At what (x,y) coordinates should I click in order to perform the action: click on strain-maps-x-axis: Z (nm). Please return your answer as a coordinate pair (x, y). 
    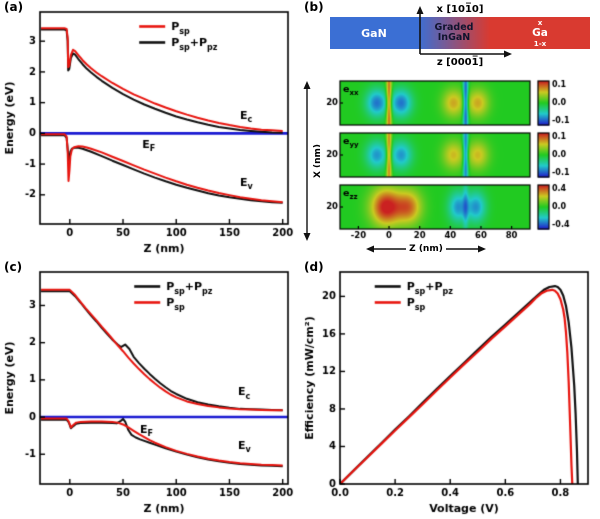
    Looking at the image, I should click on (426, 249).